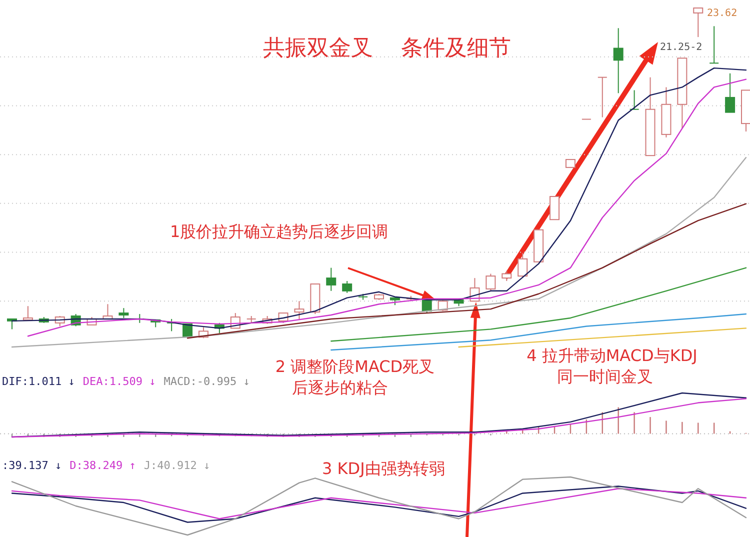  What do you see at coordinates (612, 355) in the screenshot?
I see `text: 4 拉升带动MACD与KDJ` at bounding box center [612, 355].